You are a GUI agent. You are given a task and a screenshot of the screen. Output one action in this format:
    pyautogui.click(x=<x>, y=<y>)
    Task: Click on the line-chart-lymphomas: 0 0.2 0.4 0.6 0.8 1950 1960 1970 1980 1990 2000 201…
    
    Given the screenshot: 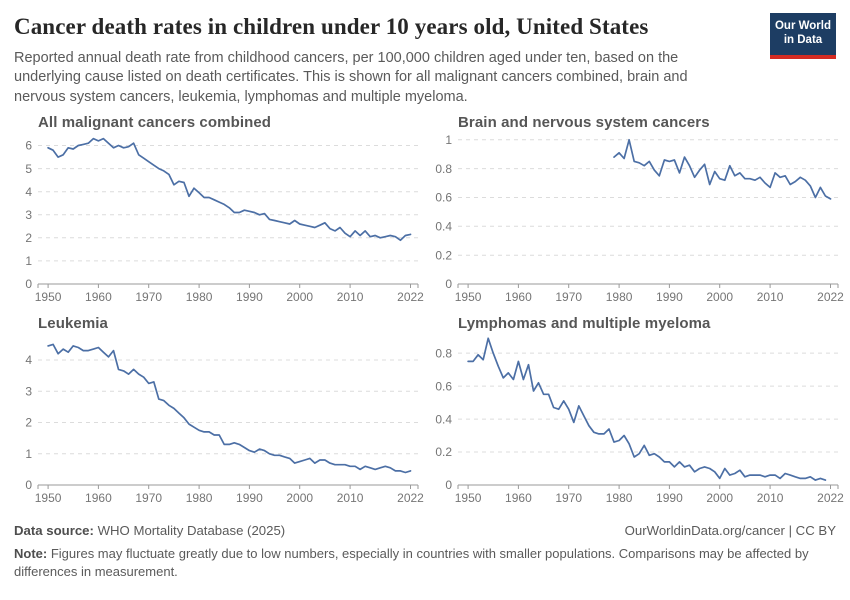 What is the action you would take?
    pyautogui.click(x=639, y=421)
    